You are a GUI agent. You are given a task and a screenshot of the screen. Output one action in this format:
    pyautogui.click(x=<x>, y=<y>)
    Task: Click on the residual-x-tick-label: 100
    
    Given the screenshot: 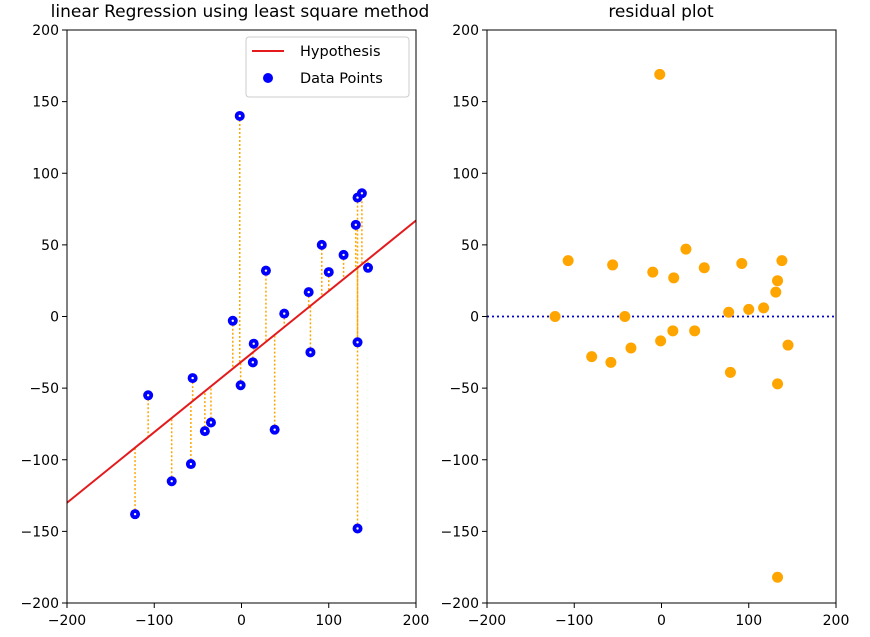 What is the action you would take?
    pyautogui.click(x=748, y=621)
    